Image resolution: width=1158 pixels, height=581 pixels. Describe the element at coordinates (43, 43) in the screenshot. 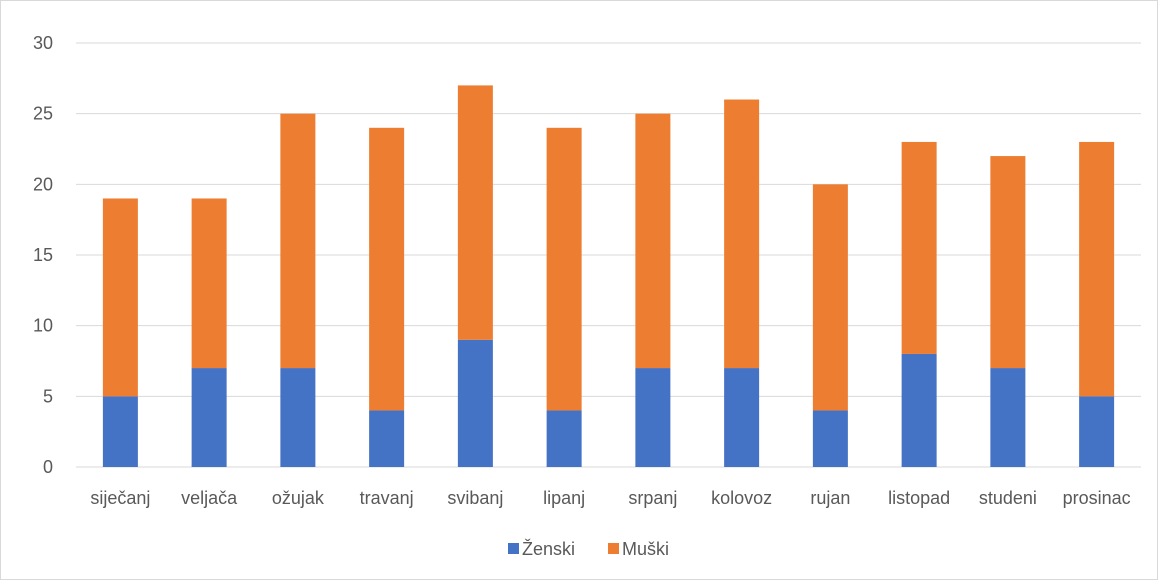

I see `y-tick-label: 30` at that location.